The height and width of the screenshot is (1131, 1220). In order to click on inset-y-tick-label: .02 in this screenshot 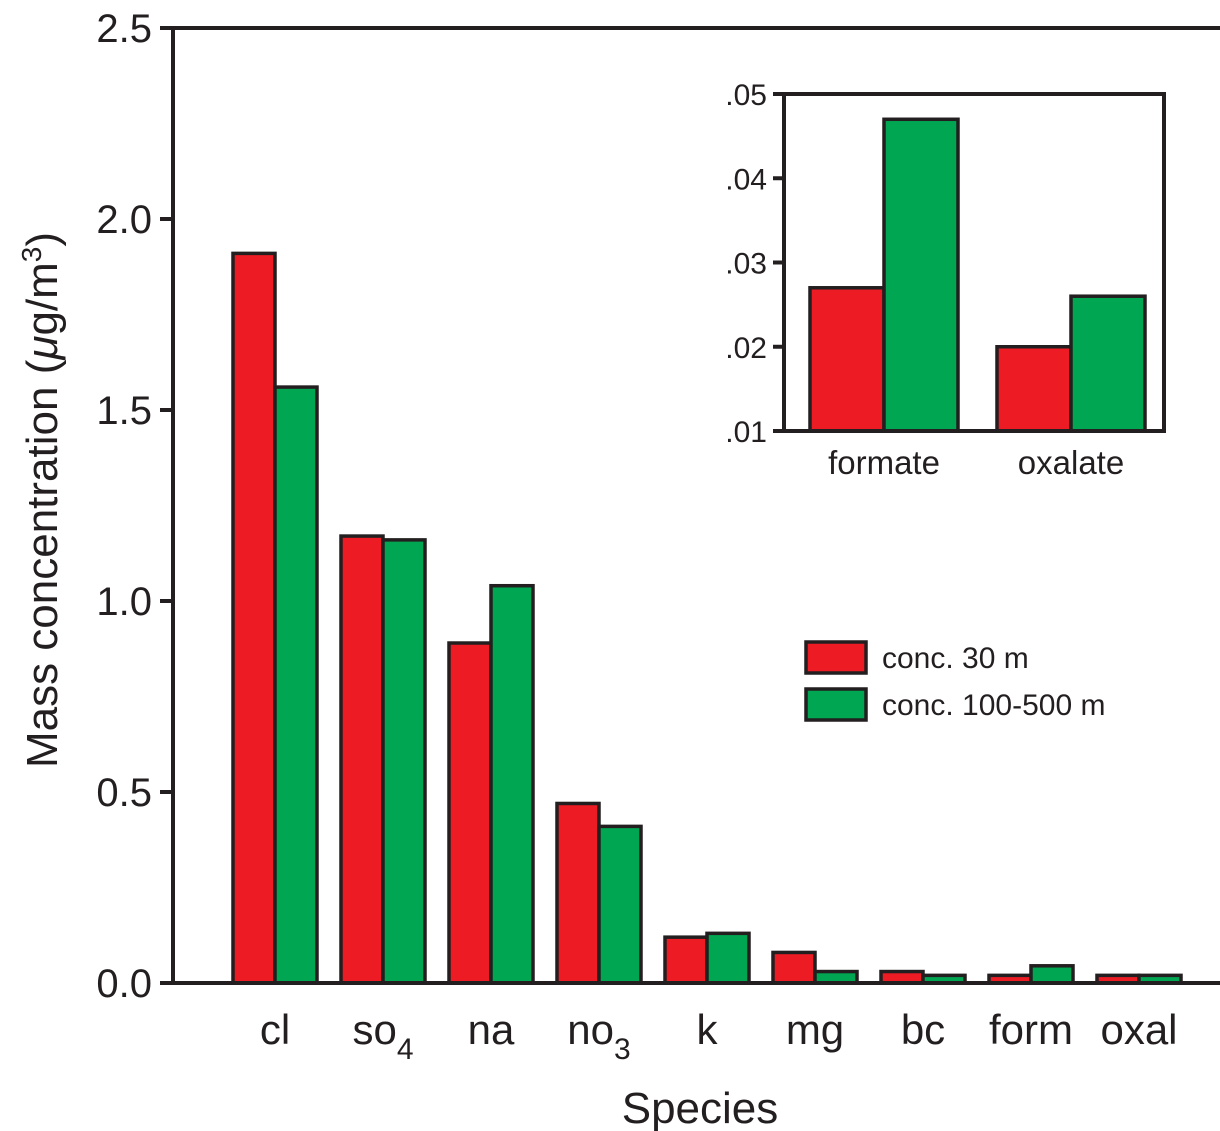, I will do `click(746, 348)`.